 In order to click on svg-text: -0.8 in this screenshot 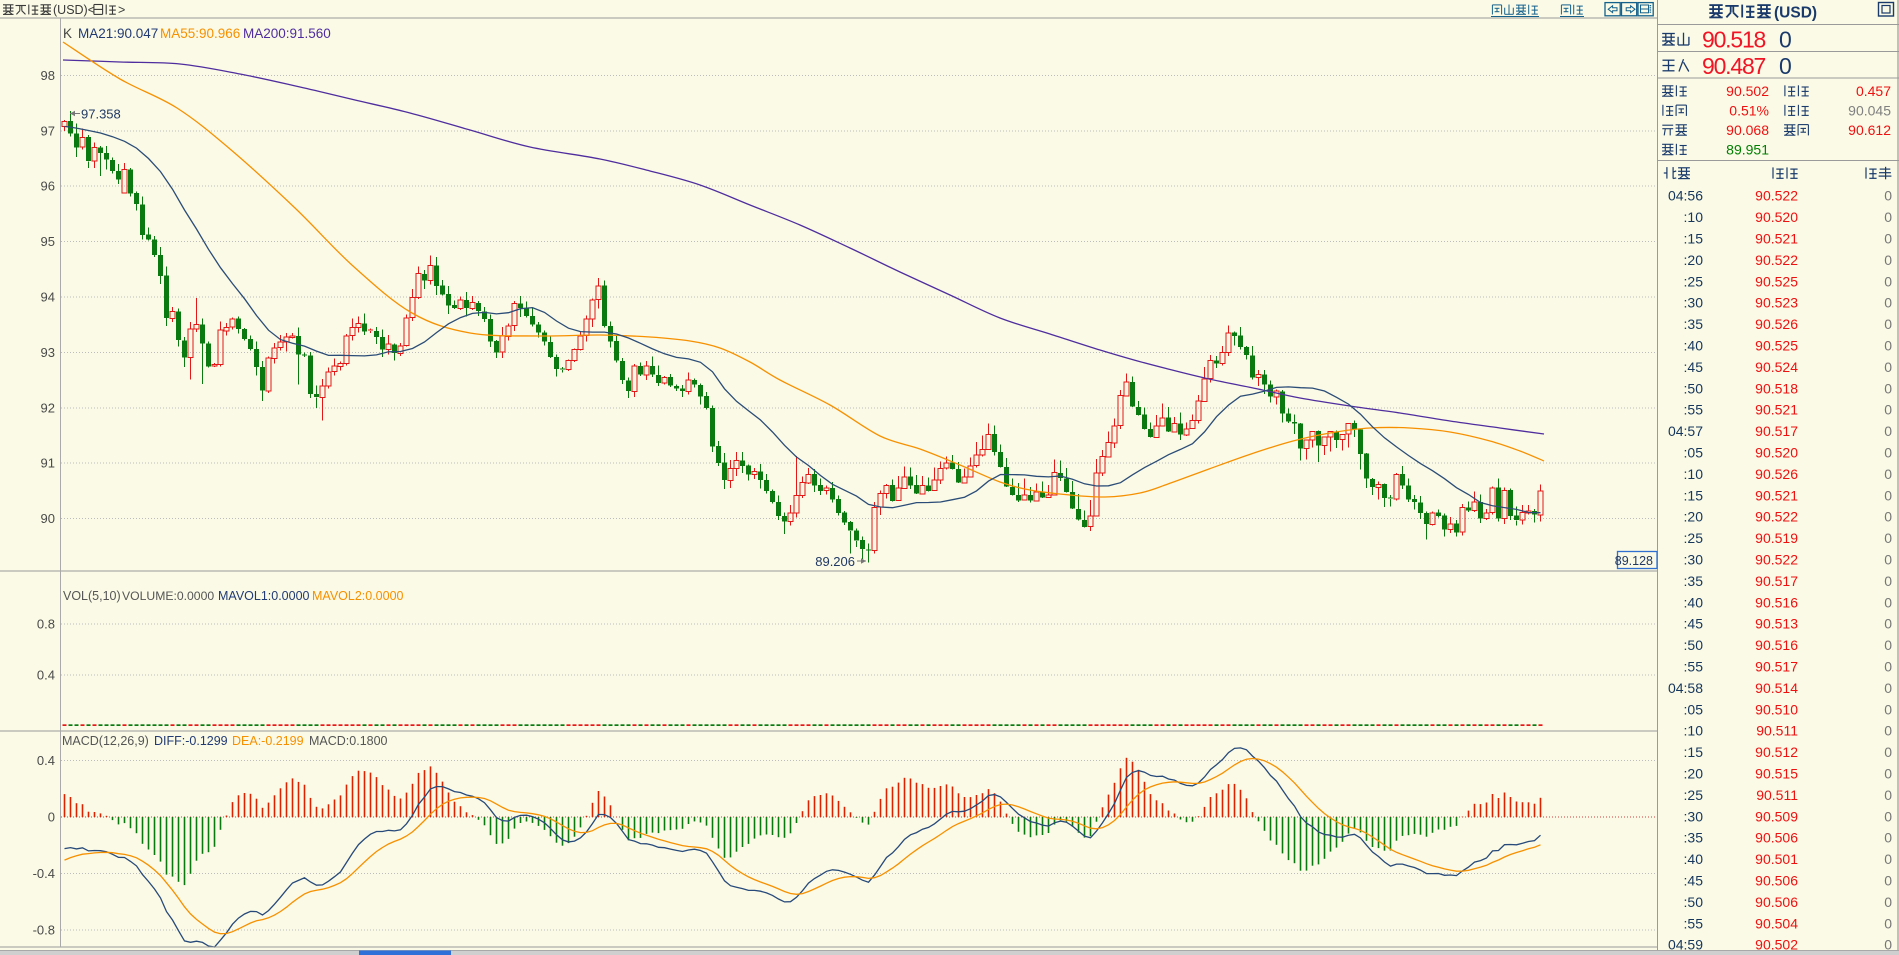, I will do `click(44, 930)`.